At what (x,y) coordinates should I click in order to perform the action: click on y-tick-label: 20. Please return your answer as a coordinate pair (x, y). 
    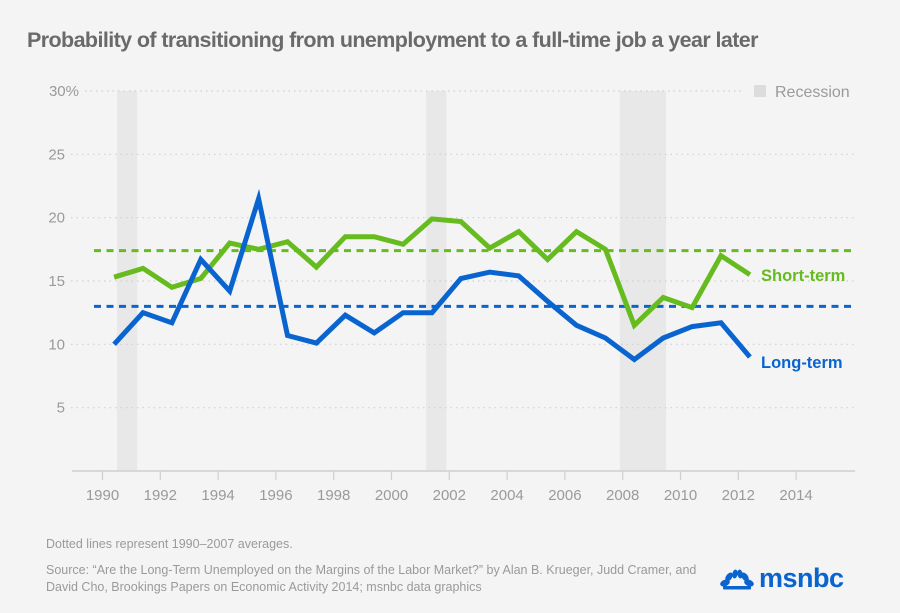
    Looking at the image, I should click on (56, 218).